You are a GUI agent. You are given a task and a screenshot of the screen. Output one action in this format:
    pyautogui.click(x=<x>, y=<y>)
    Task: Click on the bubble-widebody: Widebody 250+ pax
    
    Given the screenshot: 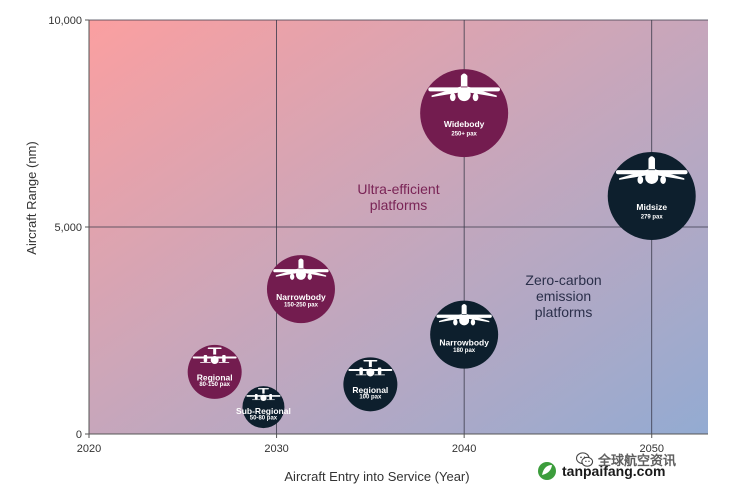 What is the action you would take?
    pyautogui.click(x=464, y=113)
    